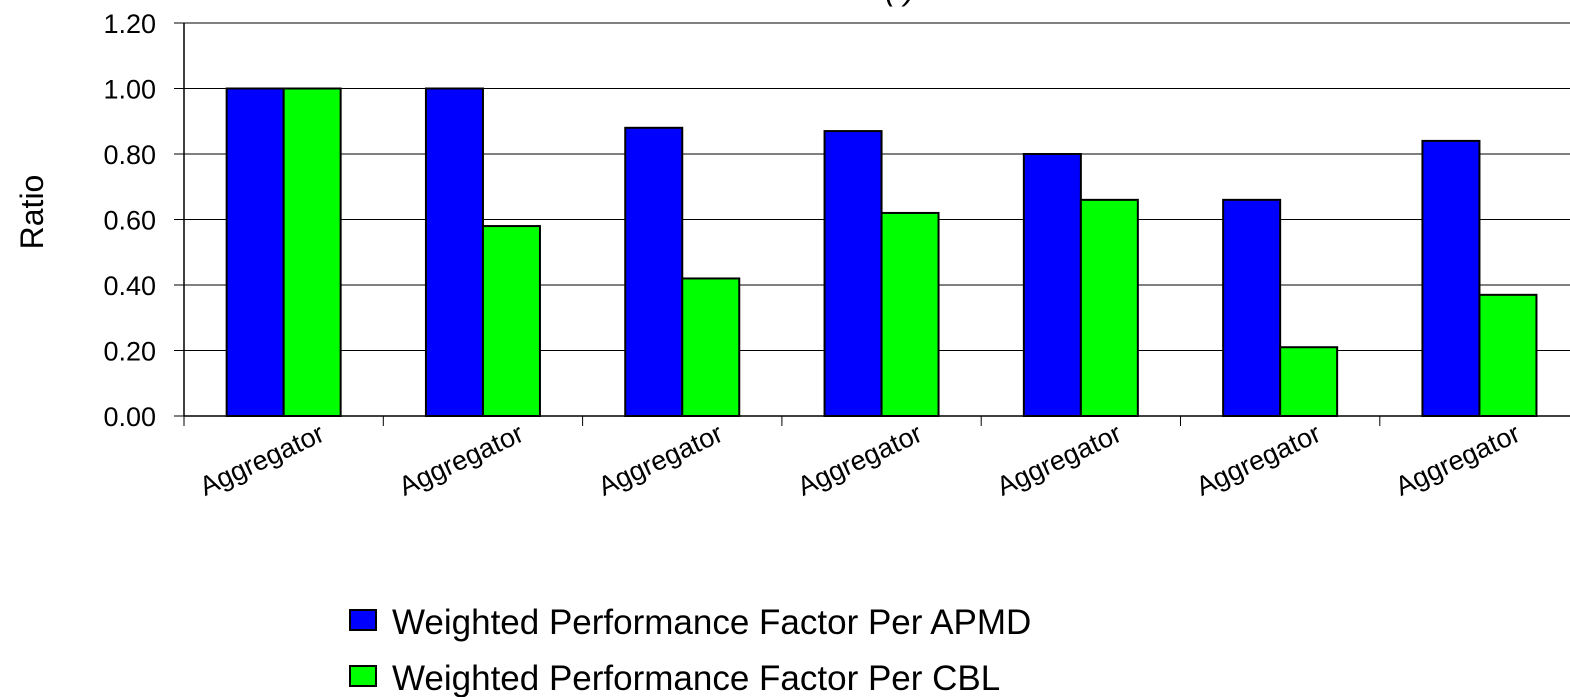 The height and width of the screenshot is (697, 1570). Describe the element at coordinates (129, 286) in the screenshot. I see `y-tick-label: 0.40` at that location.